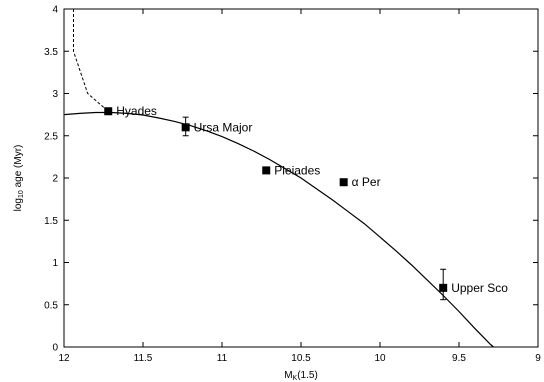  What do you see at coordinates (366, 182) in the screenshot?
I see `data-point-label: α Per` at bounding box center [366, 182].